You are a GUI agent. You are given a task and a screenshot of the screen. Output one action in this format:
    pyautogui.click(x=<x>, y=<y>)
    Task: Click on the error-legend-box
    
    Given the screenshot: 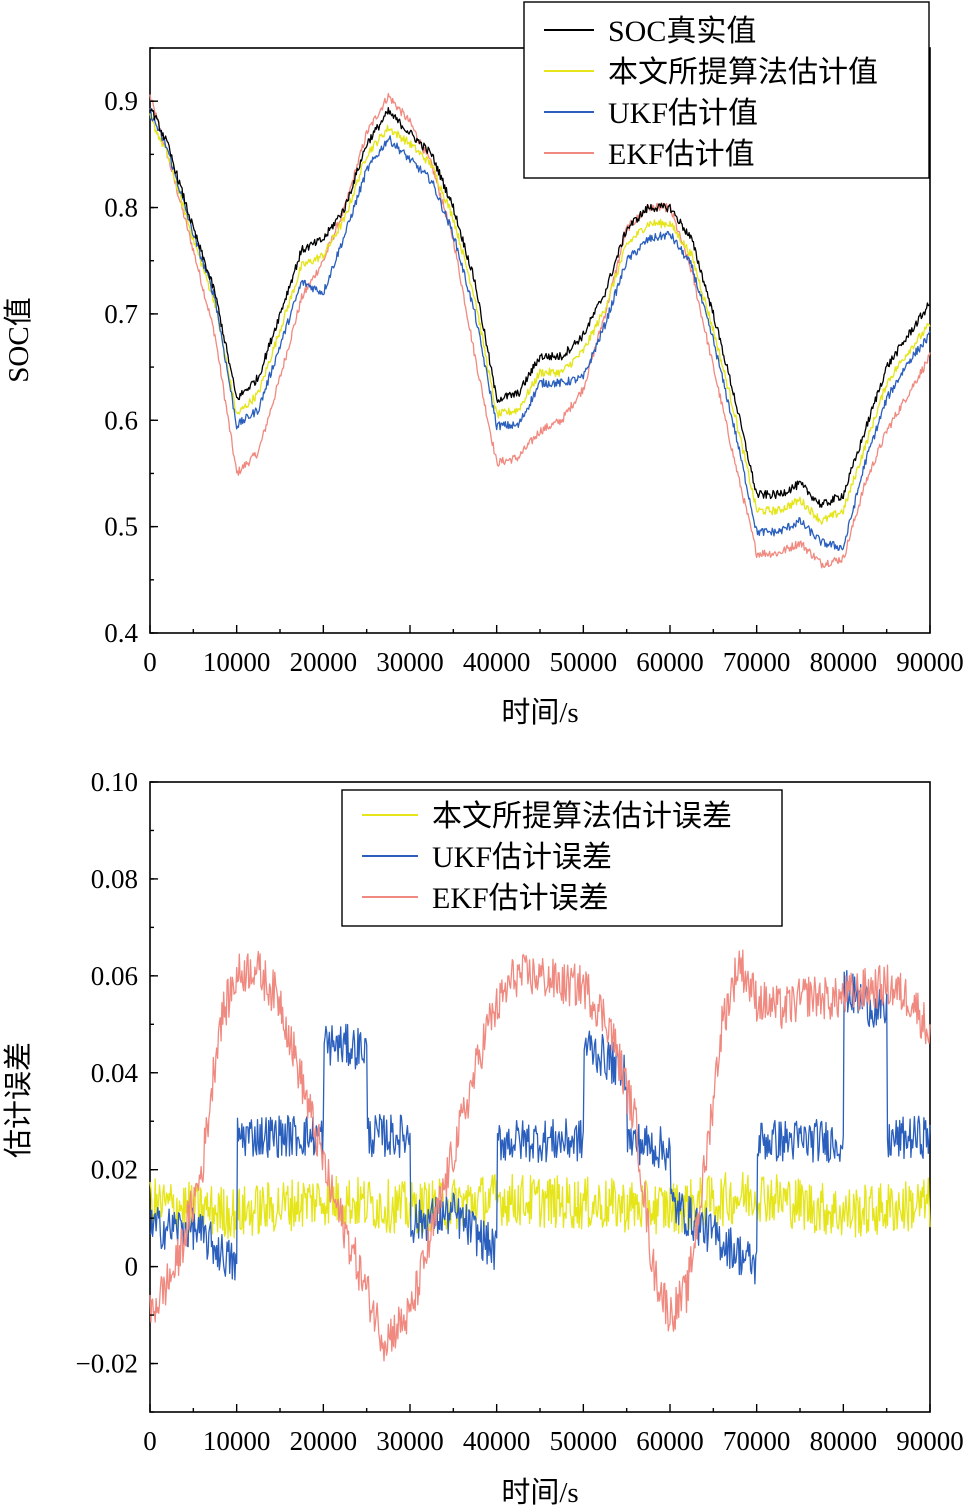 What is the action you would take?
    pyautogui.click(x=562, y=858)
    